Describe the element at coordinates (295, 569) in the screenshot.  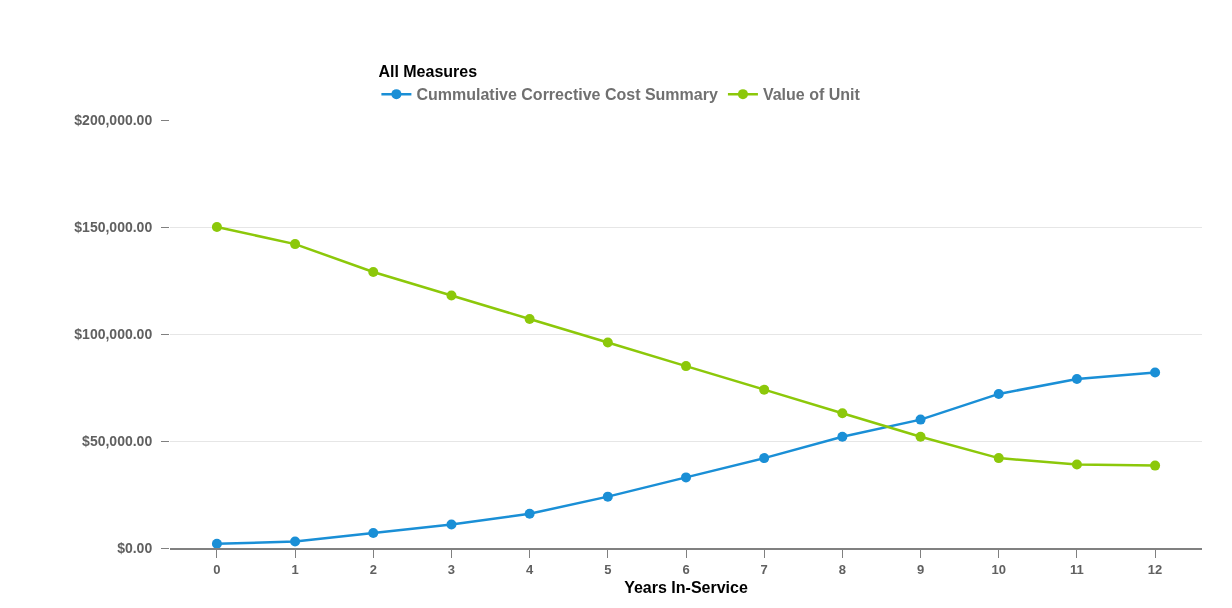
I see `x-tick-label: 1` at that location.